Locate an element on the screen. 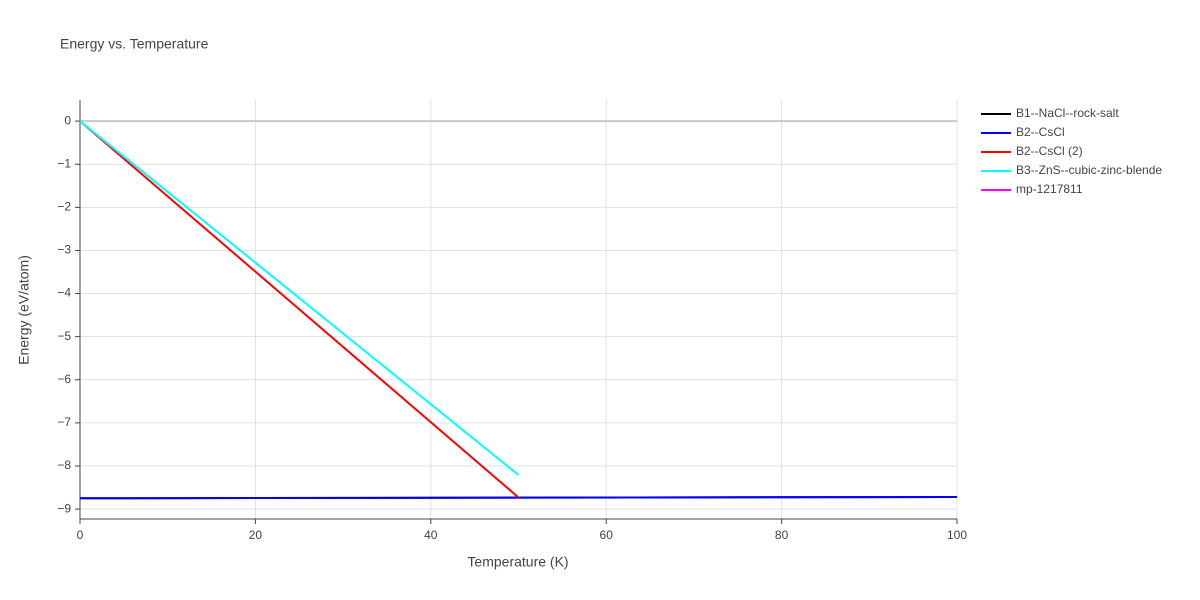 This screenshot has height=600, width=1200. y-tick-label: −7 is located at coordinates (64, 422).